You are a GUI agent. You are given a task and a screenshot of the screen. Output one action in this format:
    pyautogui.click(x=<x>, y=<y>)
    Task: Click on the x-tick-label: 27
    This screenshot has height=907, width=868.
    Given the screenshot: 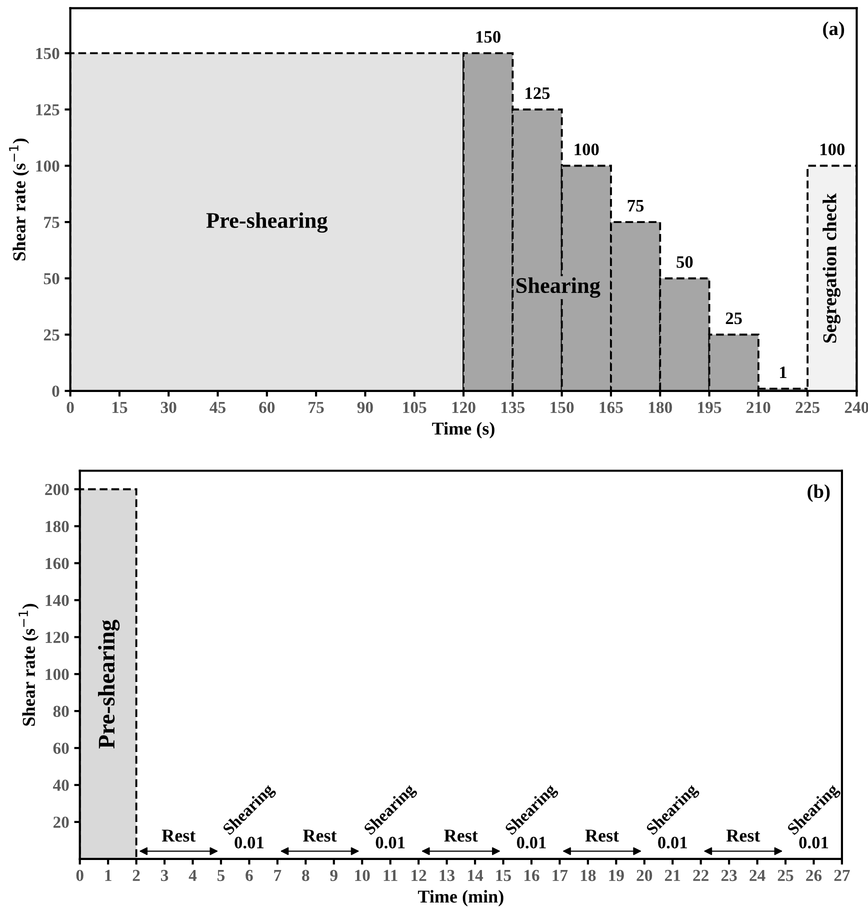 What is the action you would take?
    pyautogui.click(x=842, y=875)
    